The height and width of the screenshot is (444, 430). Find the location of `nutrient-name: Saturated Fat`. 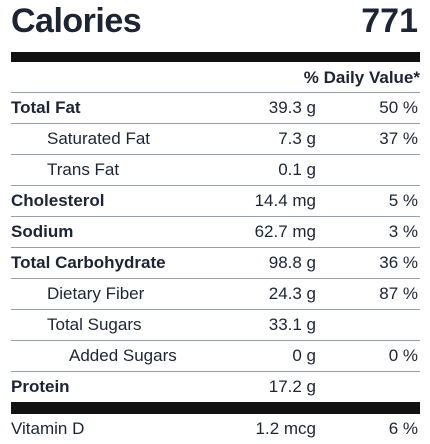

nutrient-name: Saturated Fat is located at coordinates (99, 138).